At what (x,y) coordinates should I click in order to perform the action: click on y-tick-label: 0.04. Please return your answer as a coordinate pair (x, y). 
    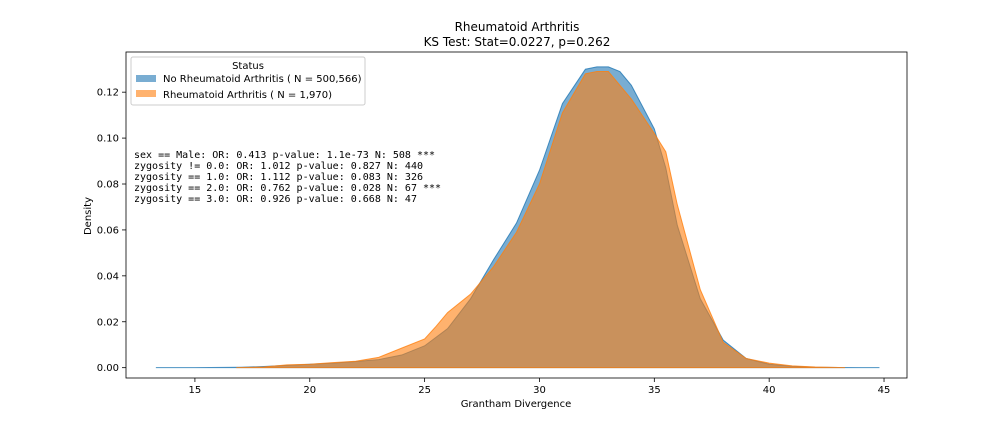
    Looking at the image, I should click on (108, 276).